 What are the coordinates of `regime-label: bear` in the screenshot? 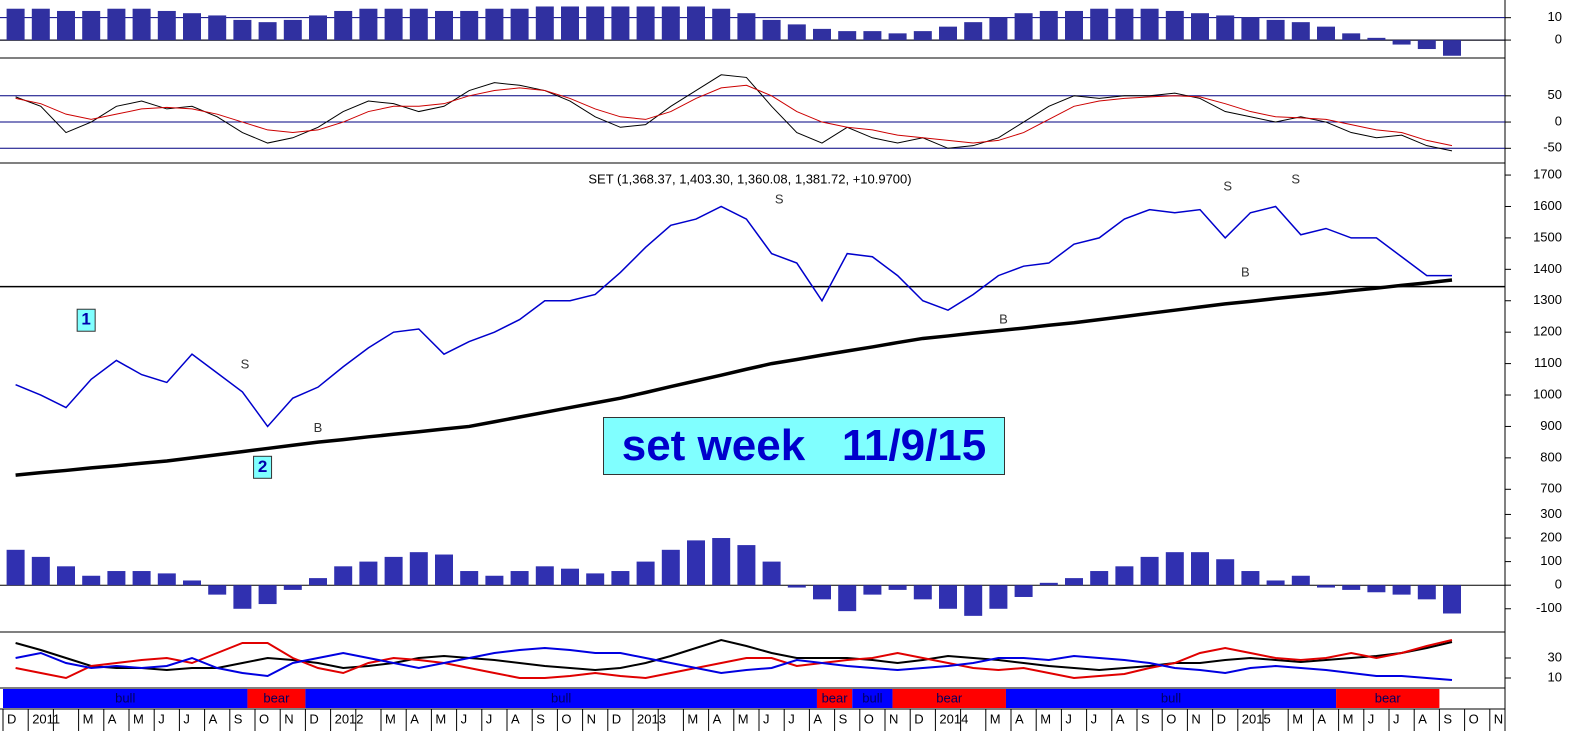 It's located at (949, 697).